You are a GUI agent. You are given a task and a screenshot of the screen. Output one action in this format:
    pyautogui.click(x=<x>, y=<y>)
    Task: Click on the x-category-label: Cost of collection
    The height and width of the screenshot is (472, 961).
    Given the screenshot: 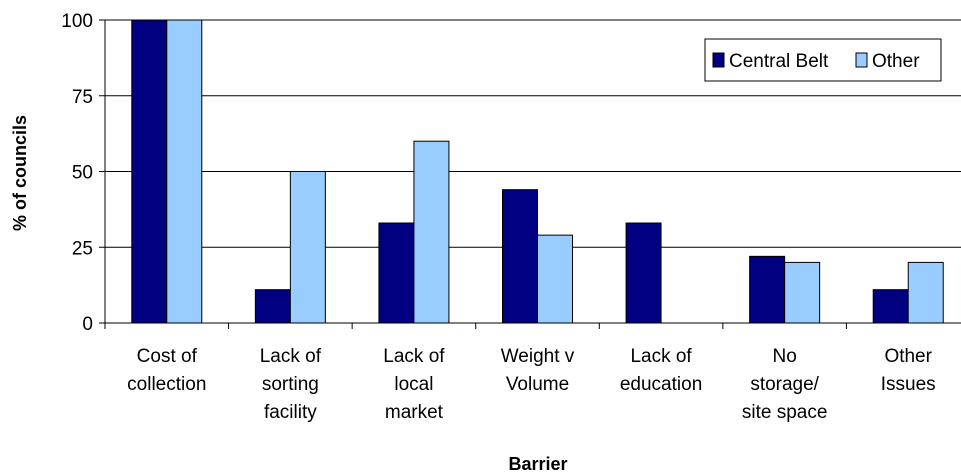 What is the action you would take?
    pyautogui.click(x=166, y=370)
    